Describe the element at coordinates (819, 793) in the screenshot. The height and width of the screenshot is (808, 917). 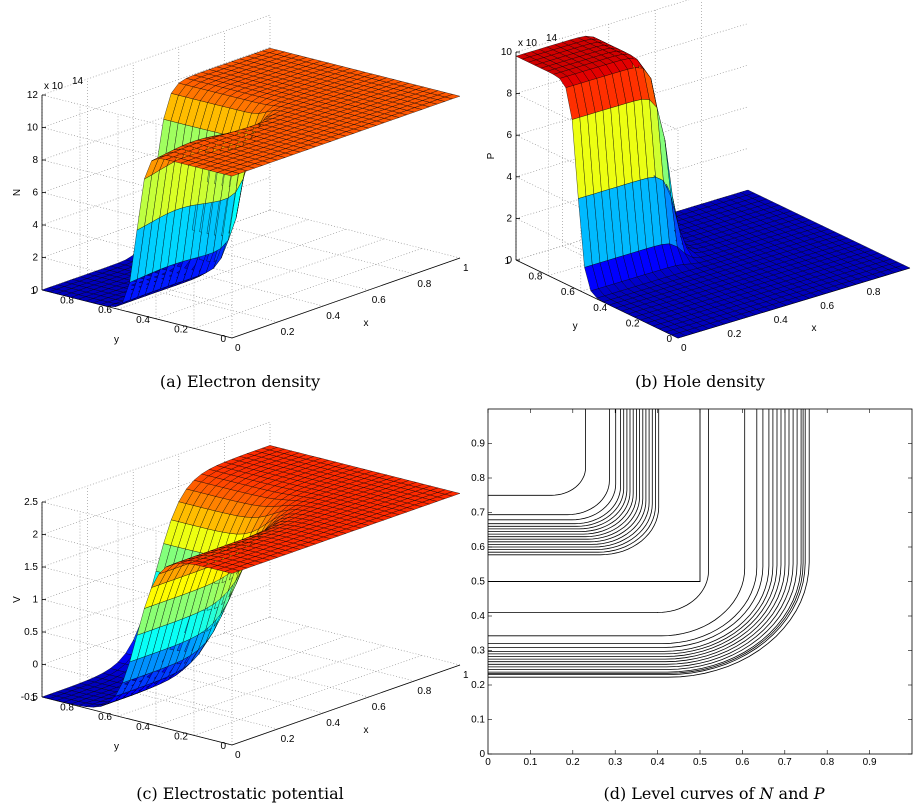
I see `caption-symbol-p: P` at that location.